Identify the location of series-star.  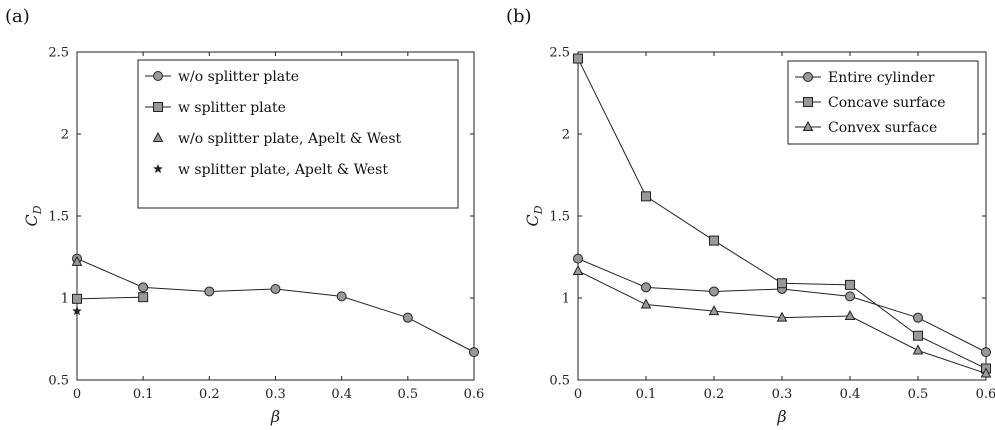
(77, 310).